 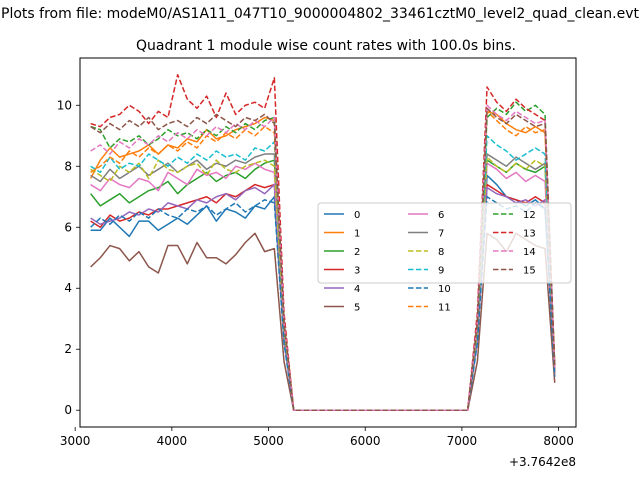 I want to click on y-tick-label: 2, so click(x=68, y=349).